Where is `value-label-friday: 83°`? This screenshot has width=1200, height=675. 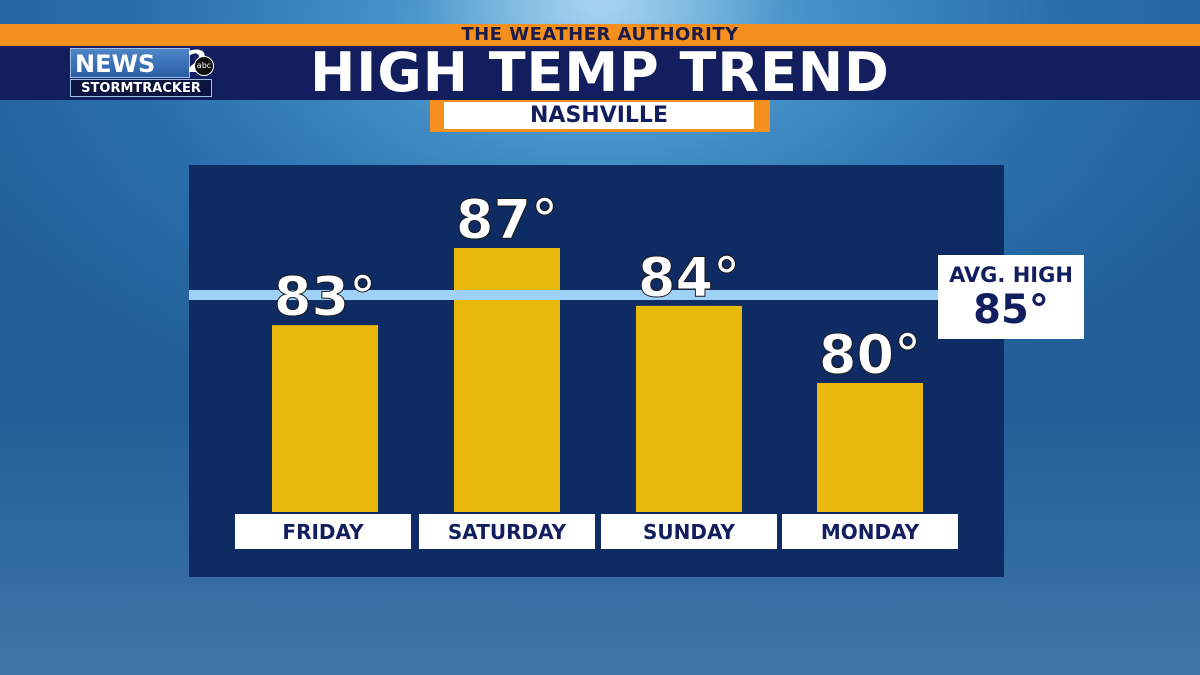 value-label-friday: 83° is located at coordinates (325, 296).